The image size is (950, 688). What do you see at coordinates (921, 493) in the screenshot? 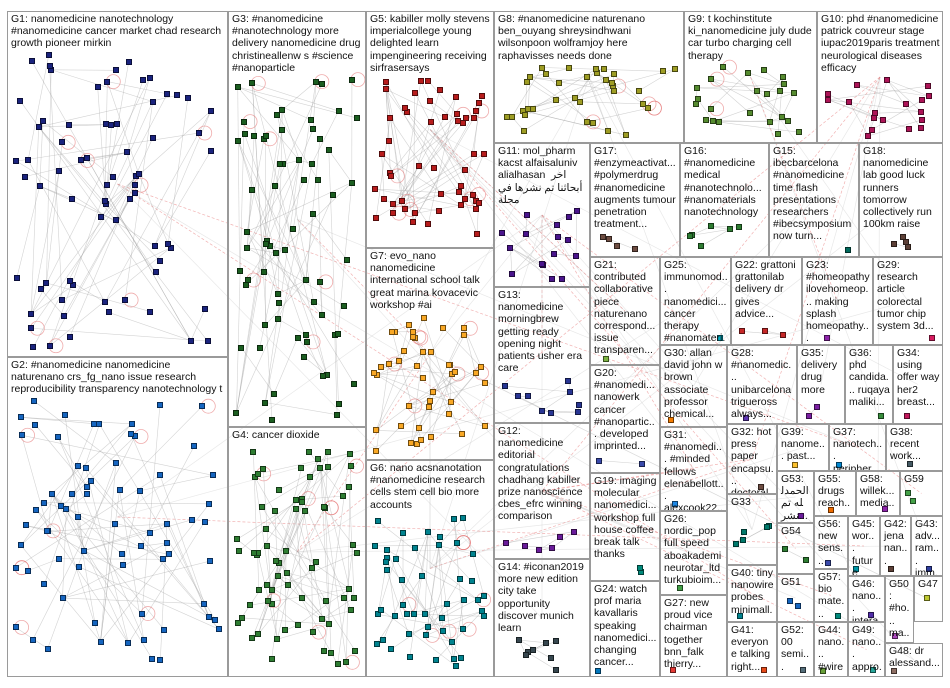
I see `group-box-g59: G59` at bounding box center [921, 493].